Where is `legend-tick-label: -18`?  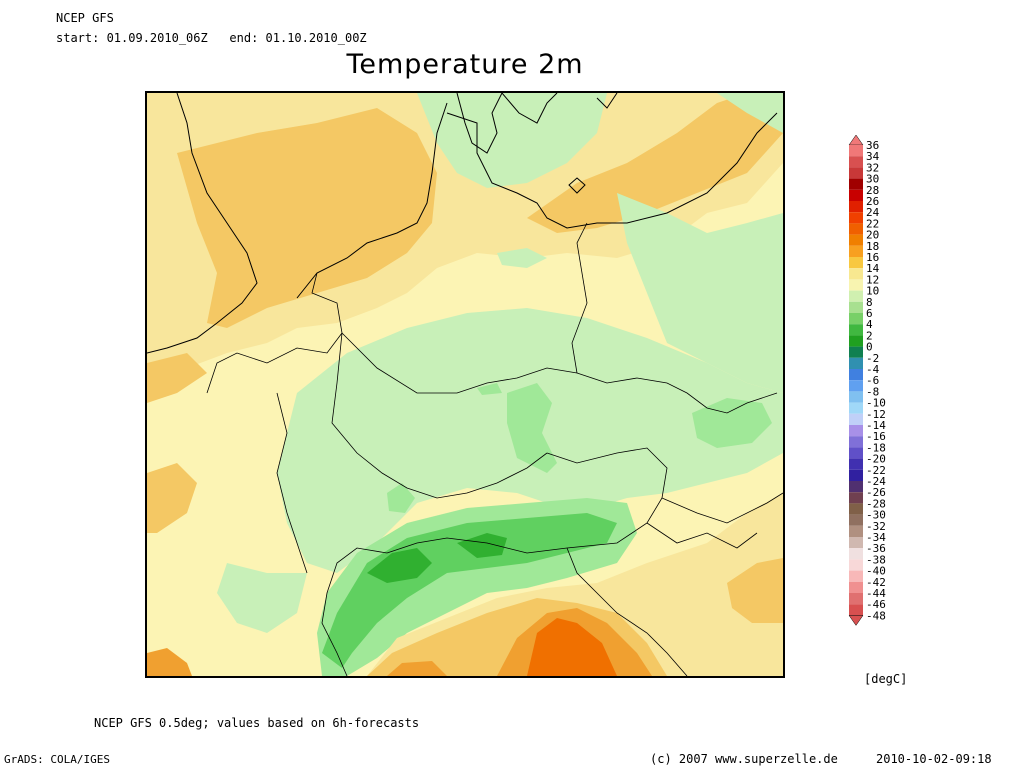
legend-tick-label: -18 is located at coordinates (876, 447).